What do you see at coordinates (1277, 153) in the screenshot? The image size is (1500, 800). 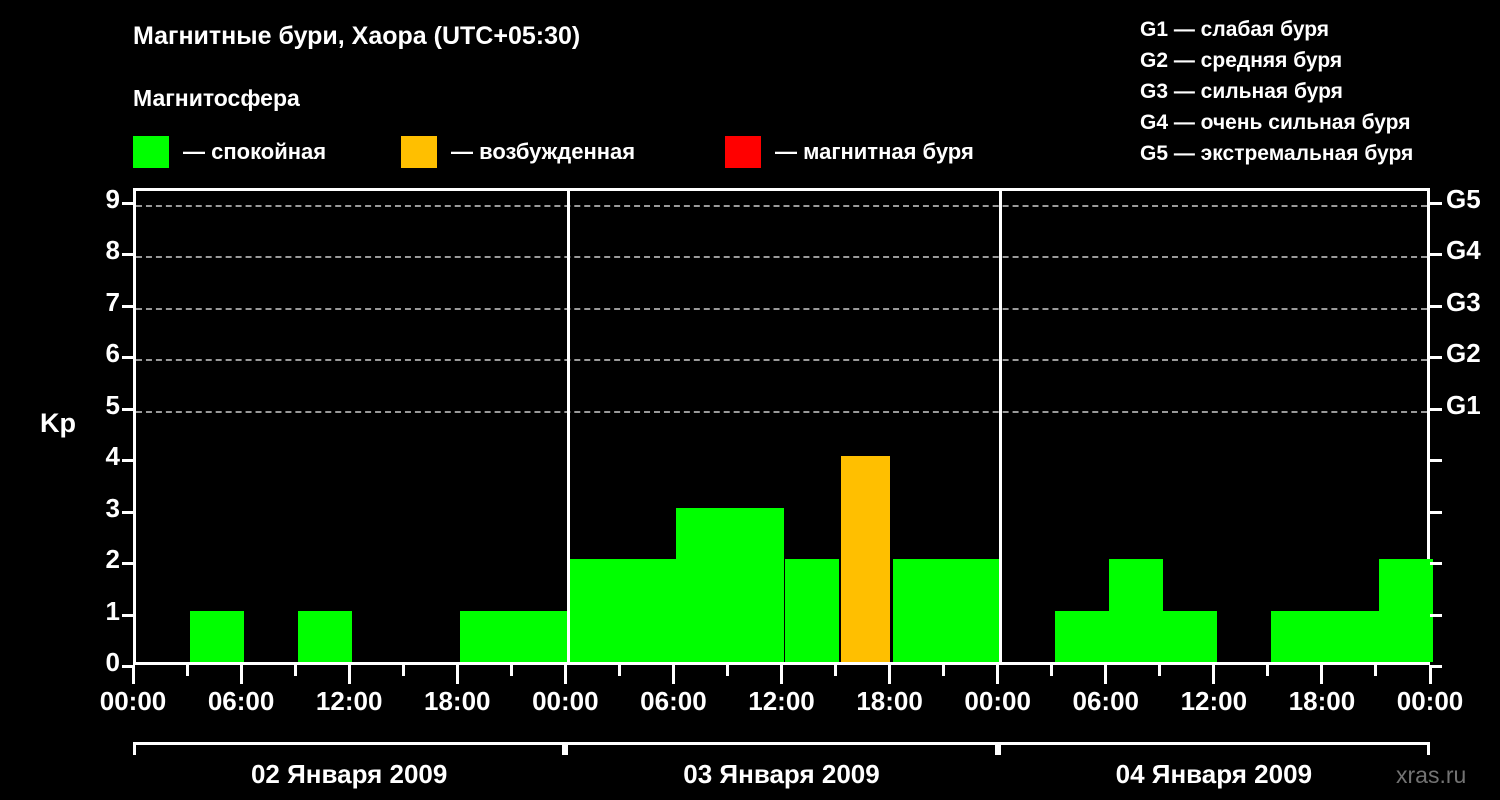 I see `g-legend-row-g5: G5 — экстремальная буря` at bounding box center [1277, 153].